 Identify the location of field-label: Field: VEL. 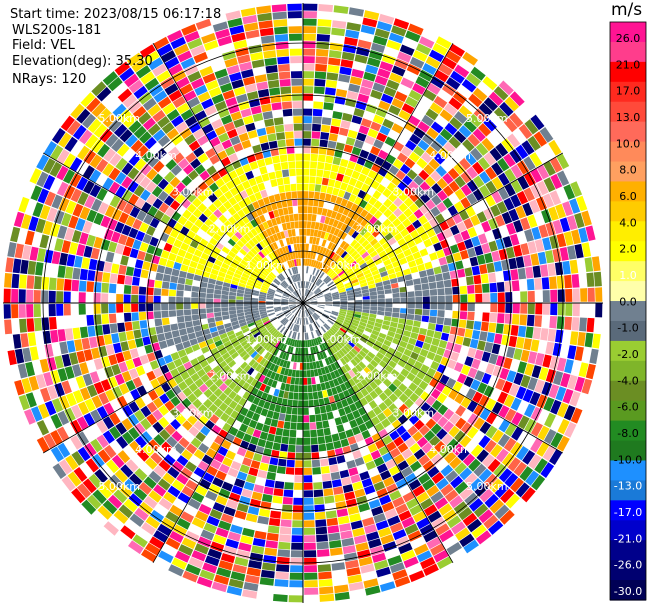
(43, 45).